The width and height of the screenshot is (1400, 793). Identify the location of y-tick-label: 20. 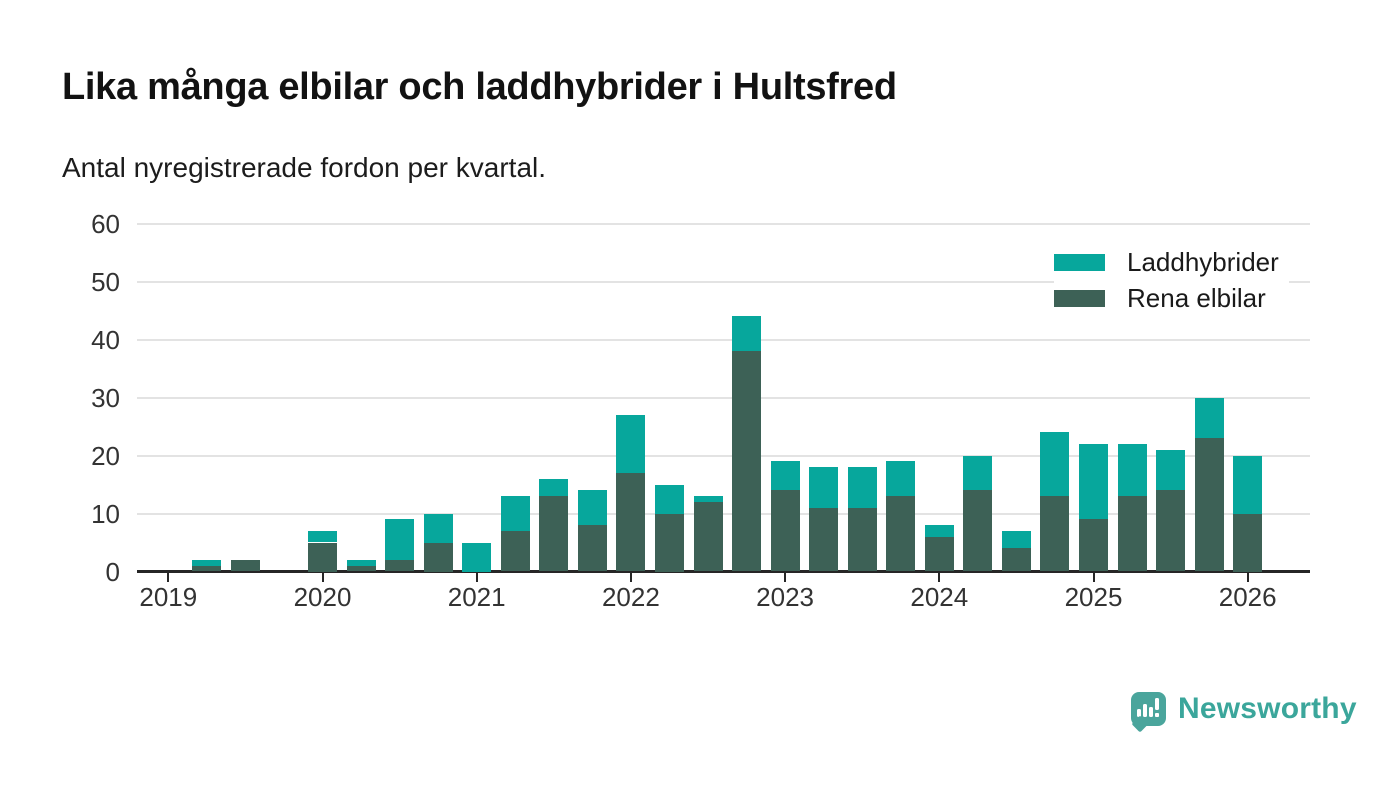
(105, 455).